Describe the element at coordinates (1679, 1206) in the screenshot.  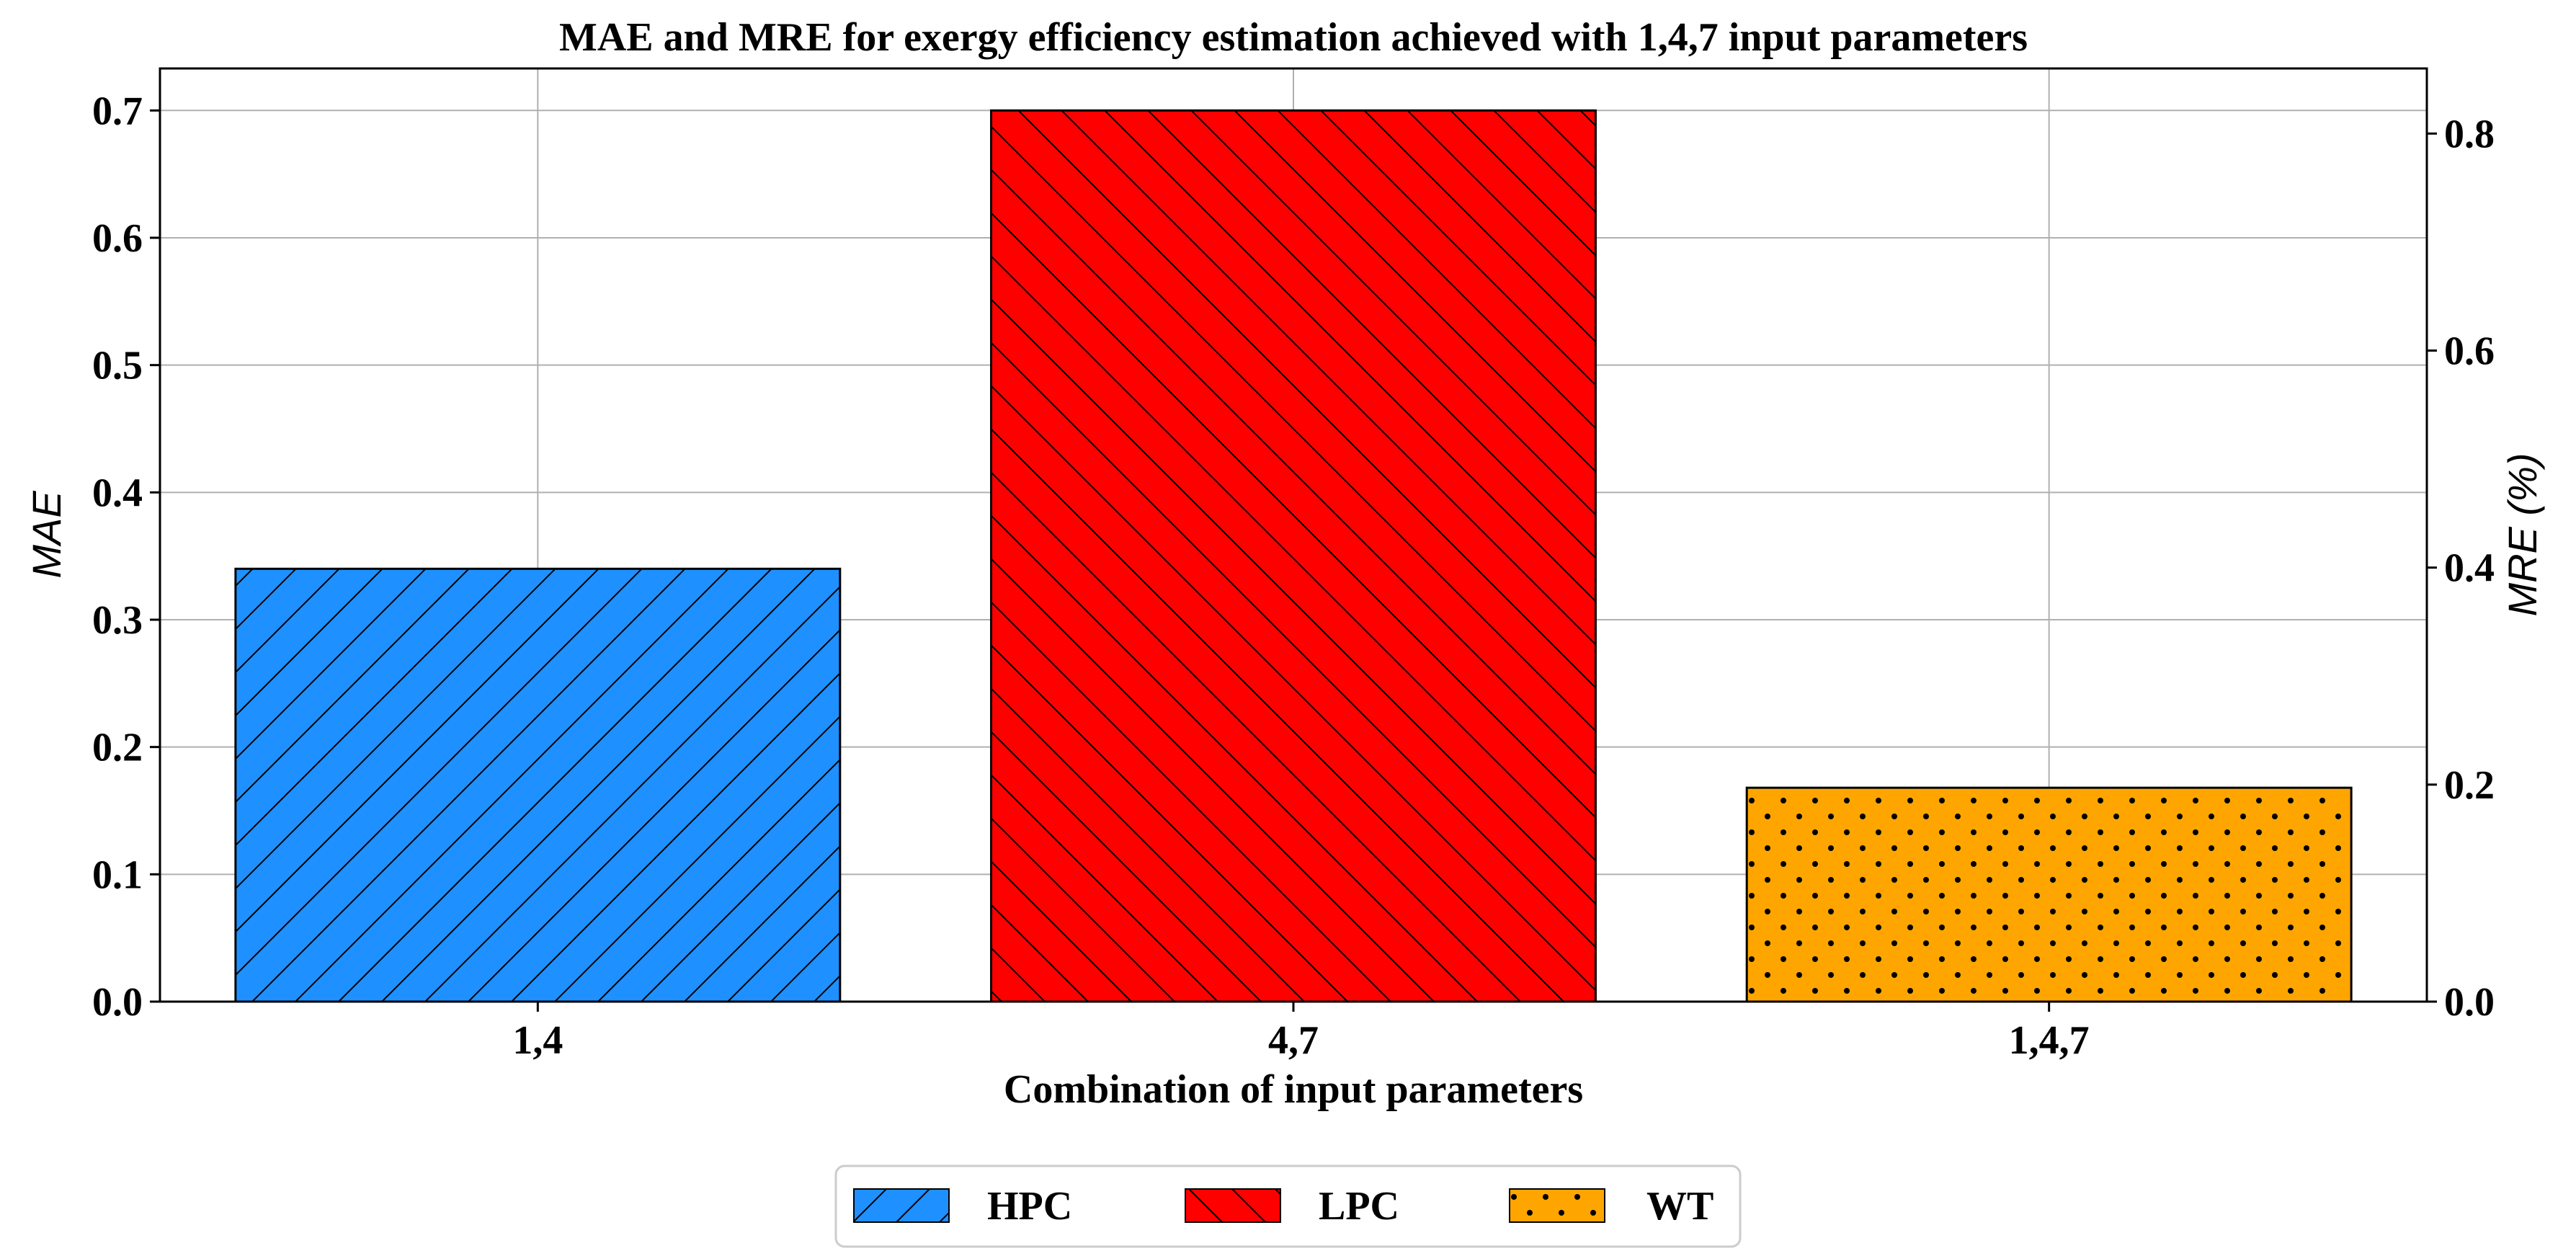
I see `legend-label-wt: WT` at that location.